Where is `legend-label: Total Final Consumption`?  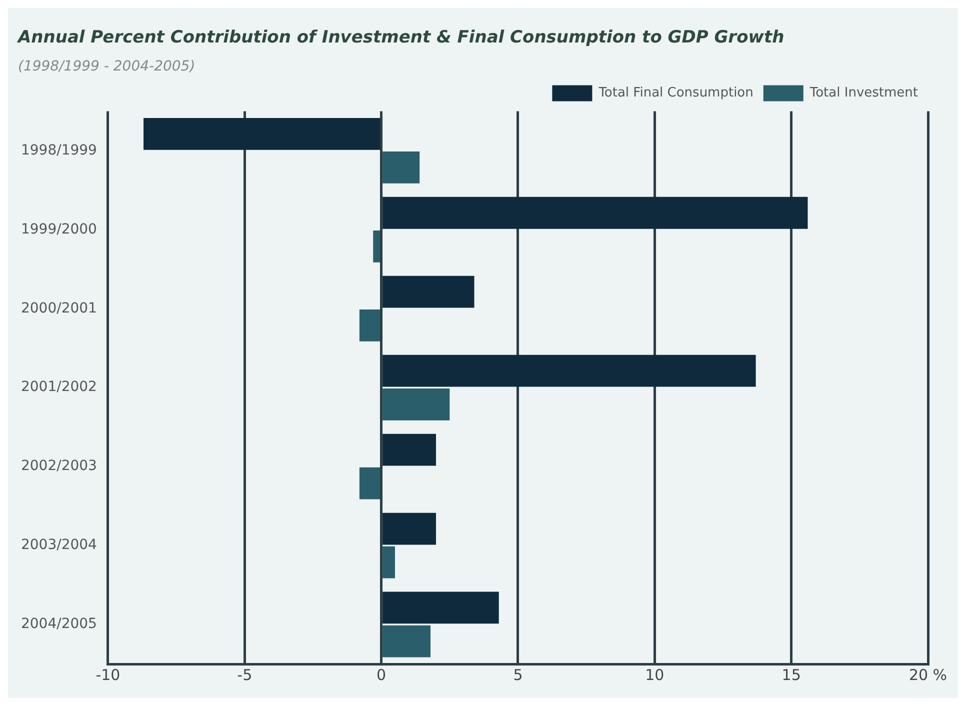 legend-label: Total Final Consumption is located at coordinates (676, 93).